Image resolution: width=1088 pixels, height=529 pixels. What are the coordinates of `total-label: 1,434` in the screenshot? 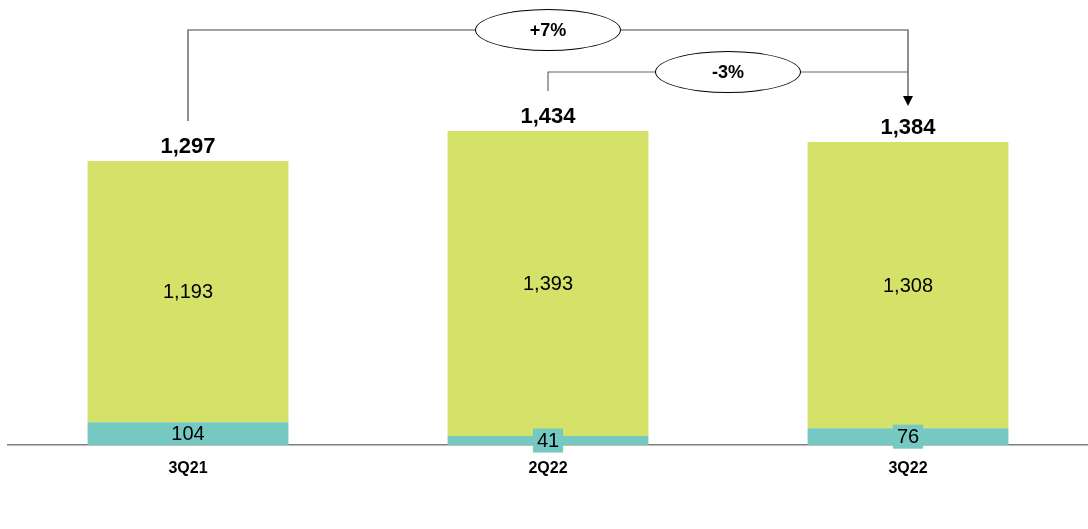 It's located at (548, 115).